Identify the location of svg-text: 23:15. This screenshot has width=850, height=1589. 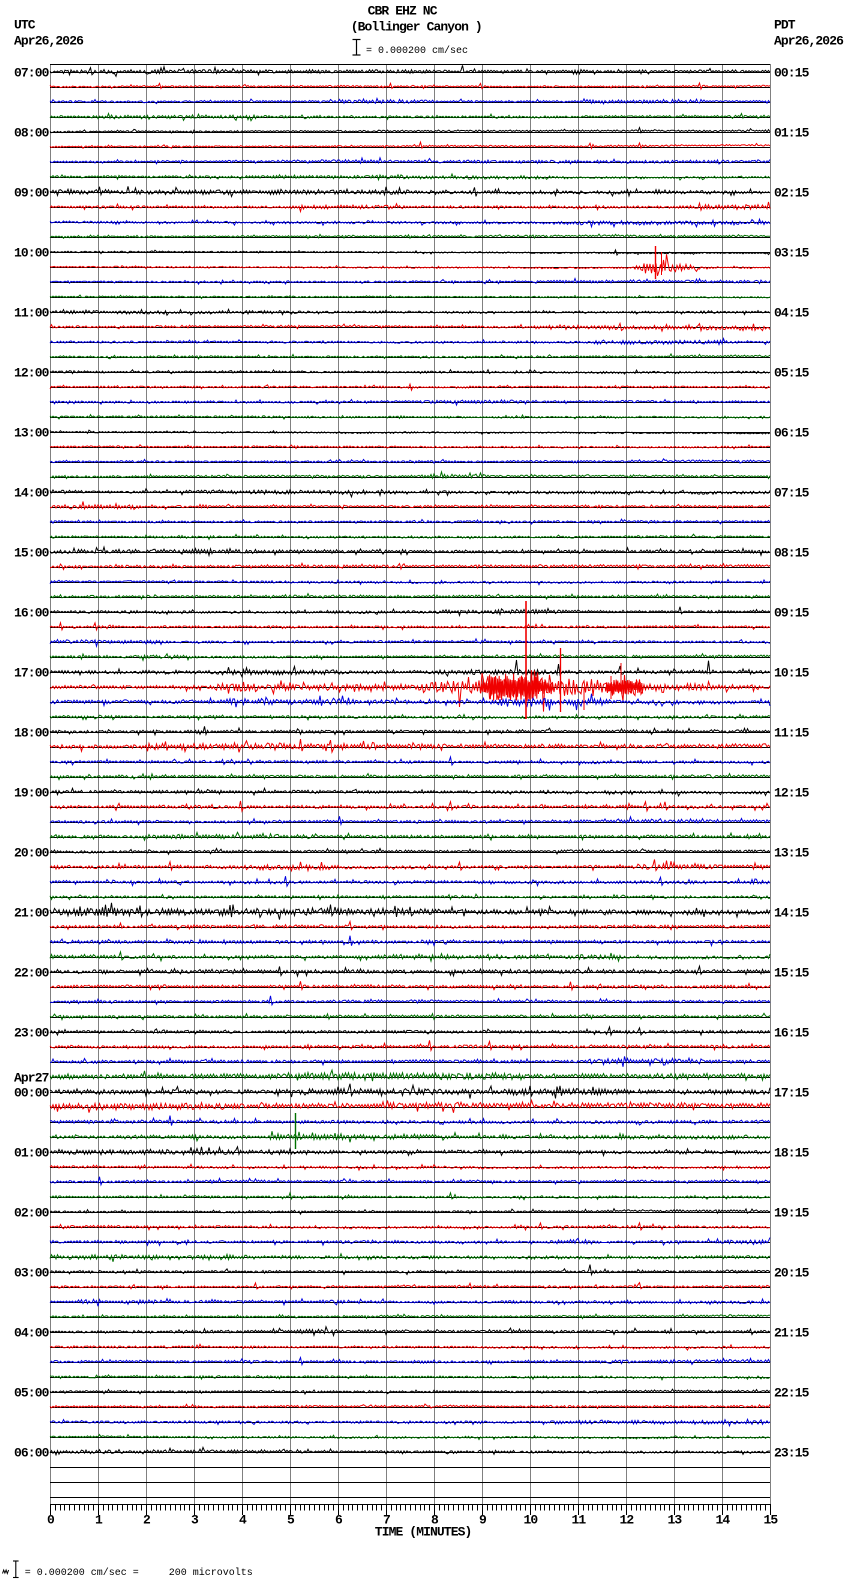
(792, 1453).